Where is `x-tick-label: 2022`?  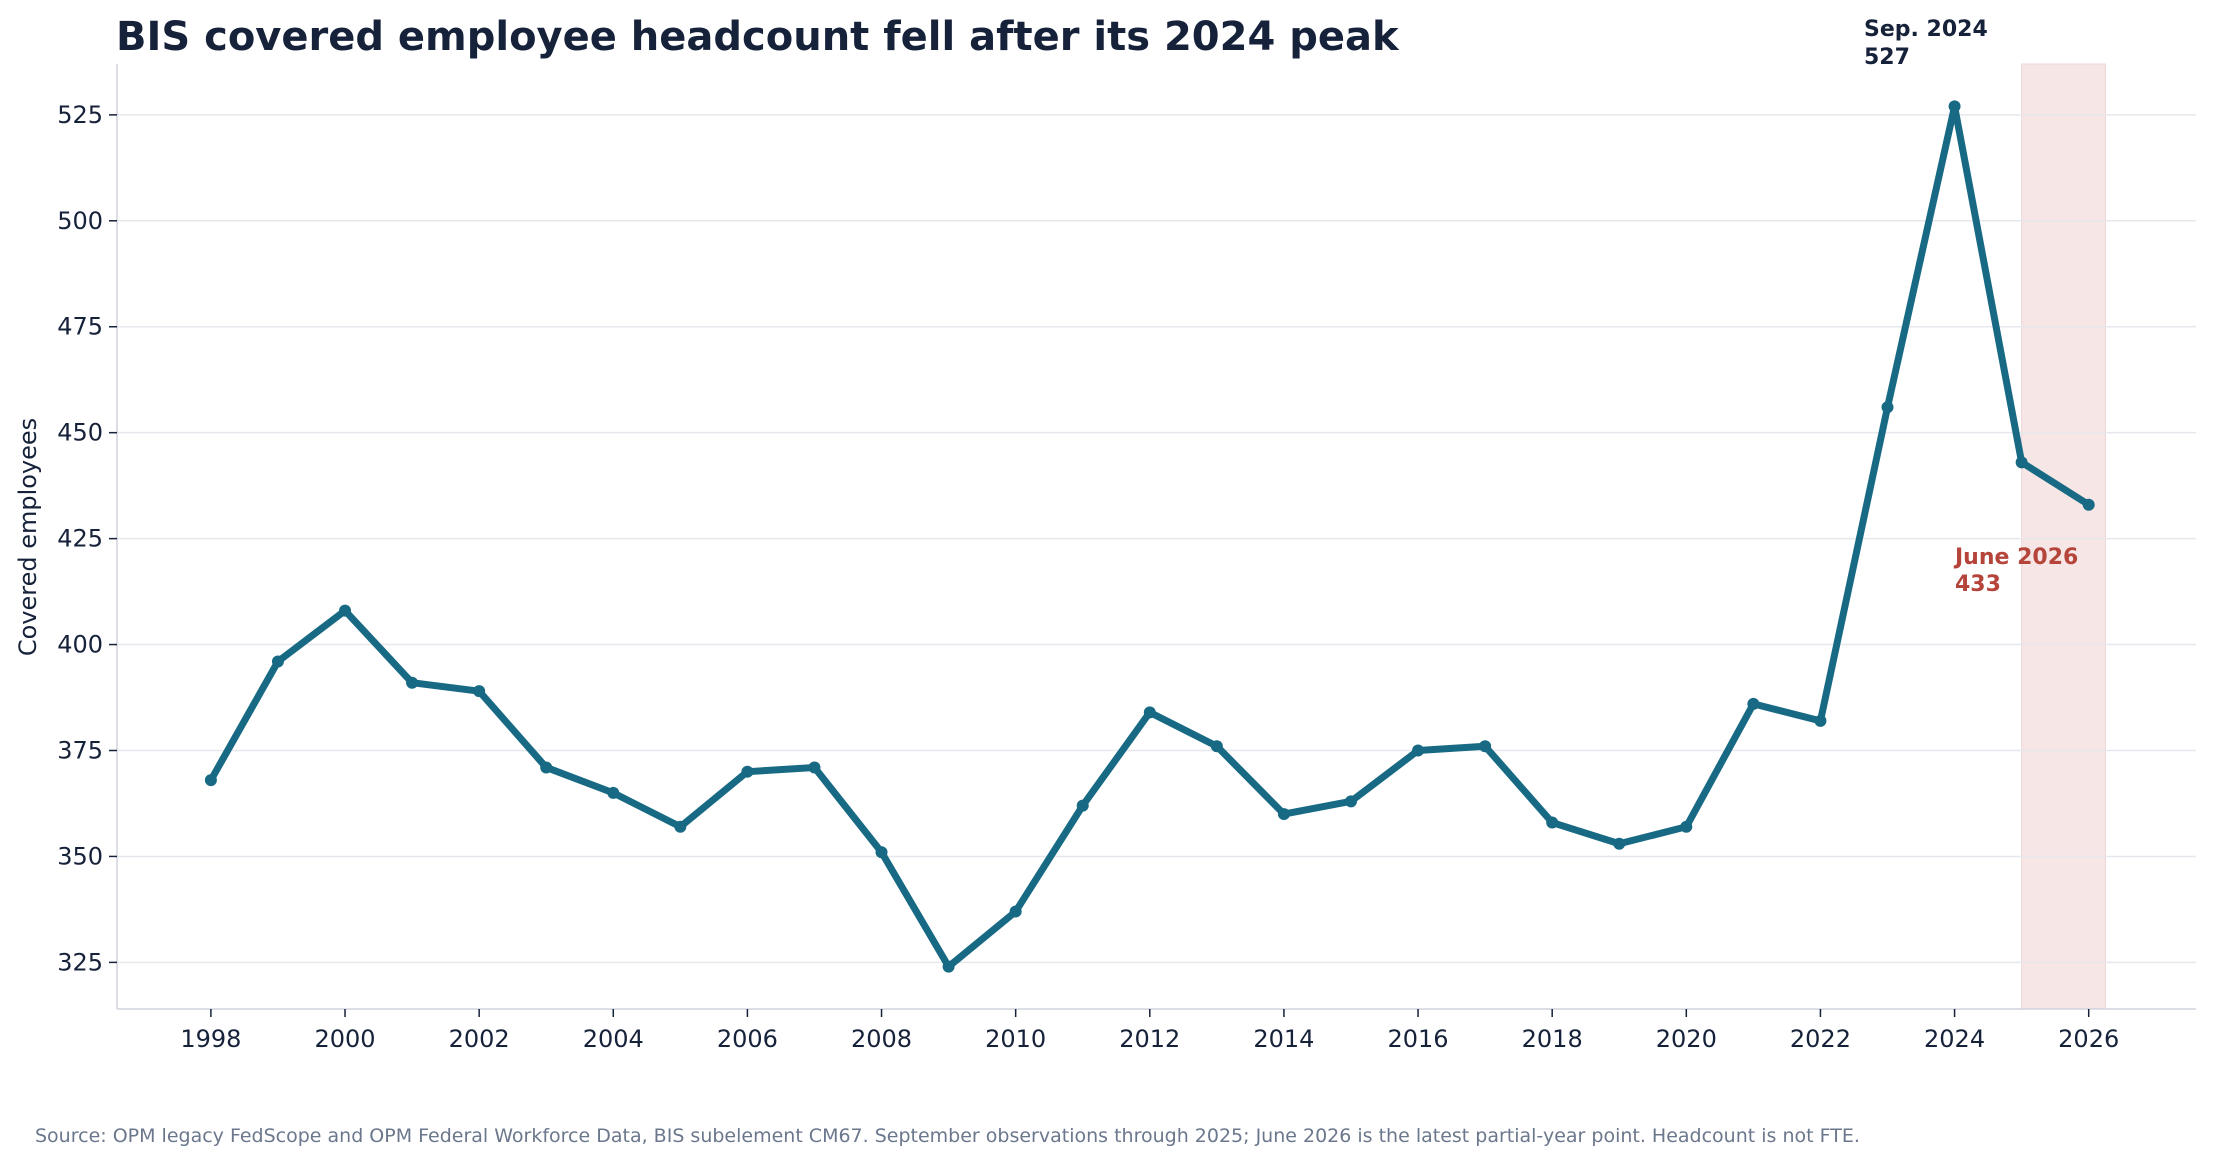
x-tick-label: 2022 is located at coordinates (1820, 1039).